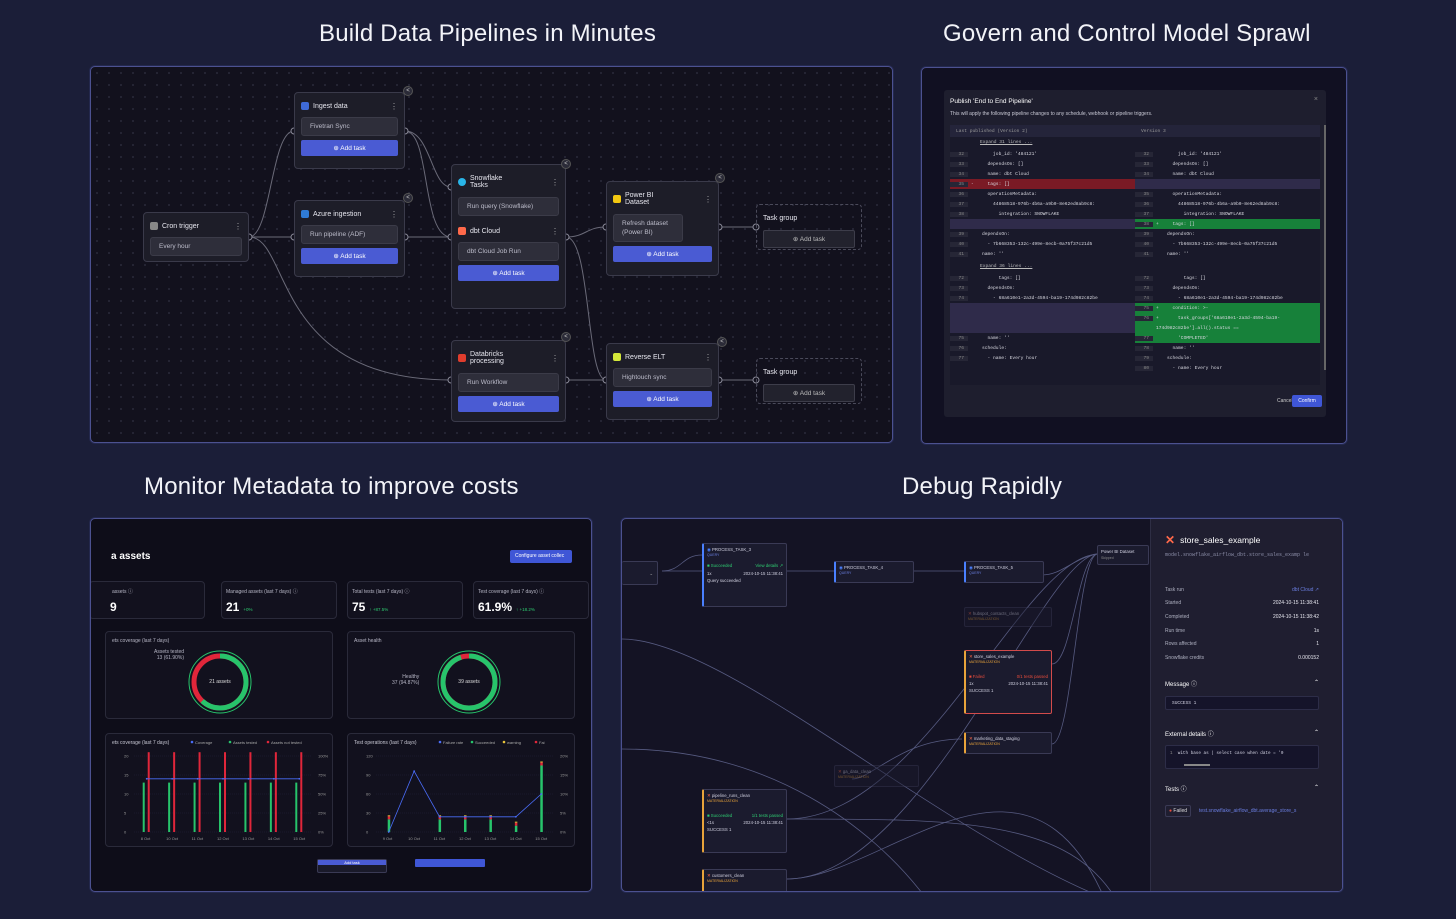 This screenshot has width=1456, height=919. What do you see at coordinates (662, 381) in the screenshot?
I see `reverse-elt-node: Reverse ELT ⋮ Hightouch sync ⊕ Add task` at bounding box center [662, 381].